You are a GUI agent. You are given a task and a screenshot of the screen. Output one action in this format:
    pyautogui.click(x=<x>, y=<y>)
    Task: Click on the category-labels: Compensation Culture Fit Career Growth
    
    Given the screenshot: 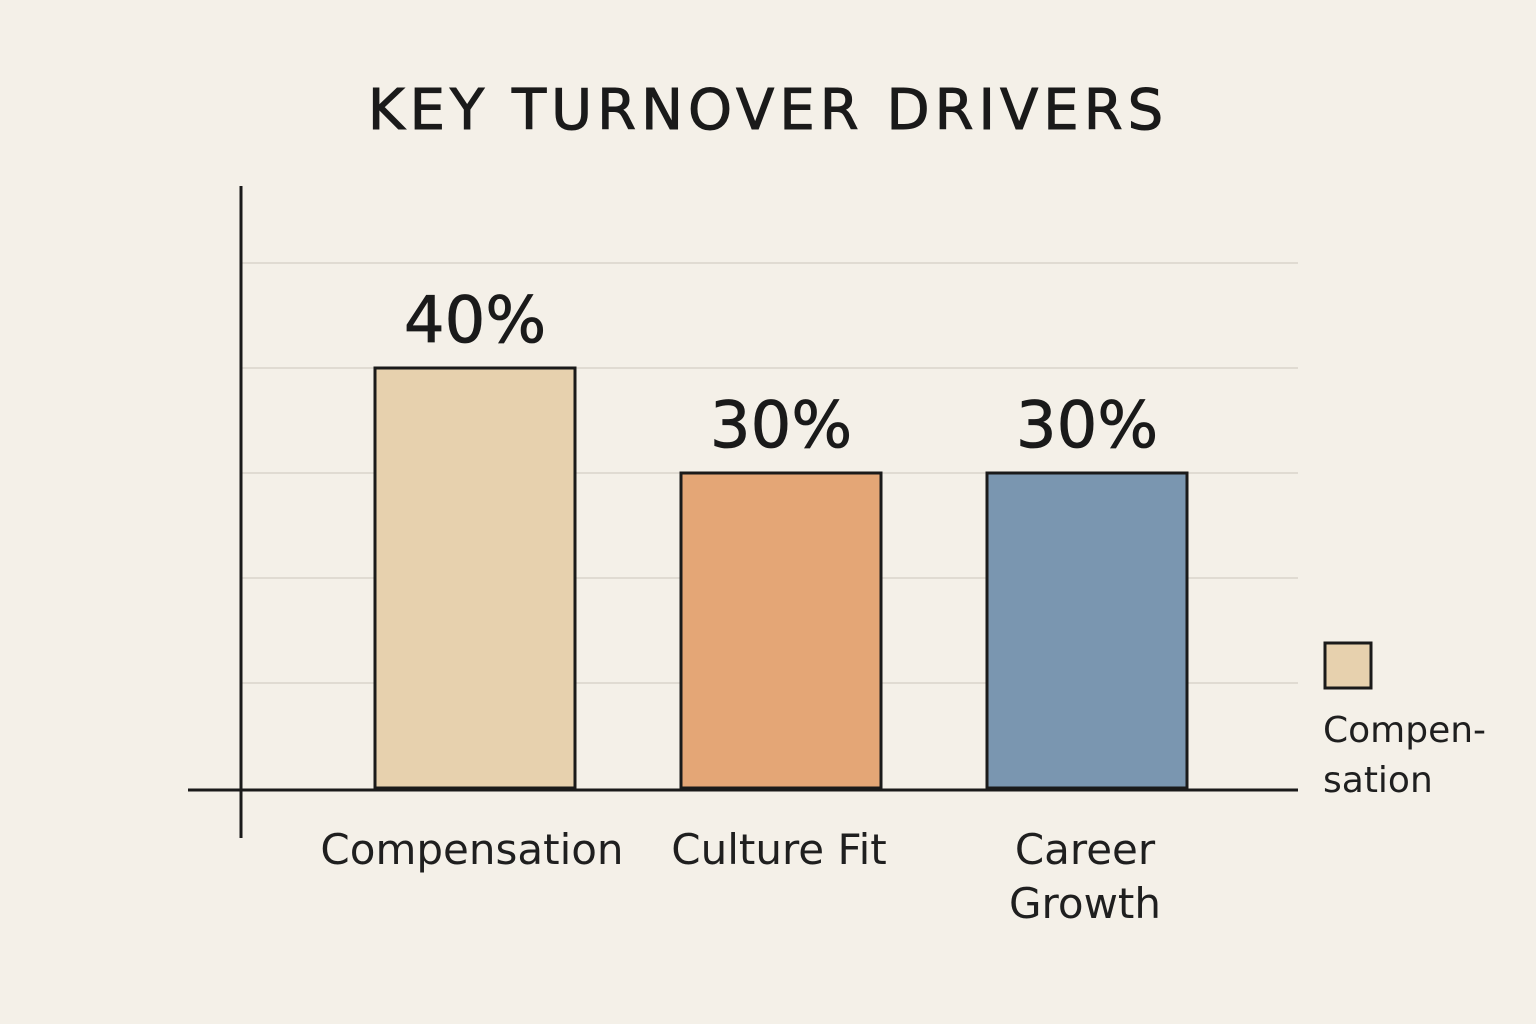 What is the action you would take?
    pyautogui.click(x=740, y=876)
    